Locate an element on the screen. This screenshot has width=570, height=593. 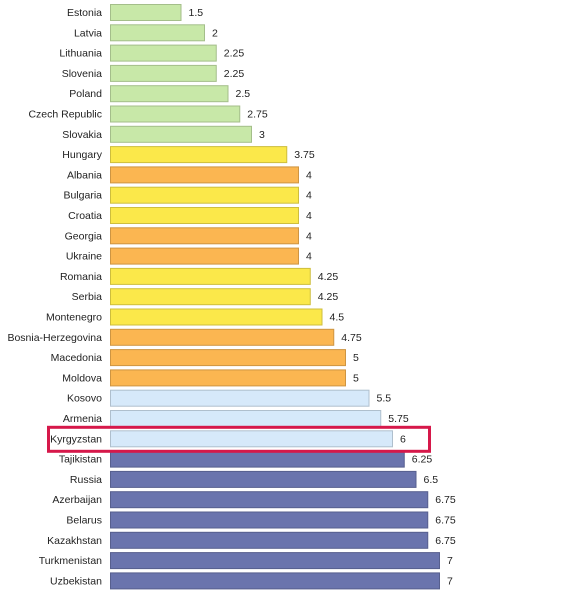
category-label-moldova: Moldova is located at coordinates (82, 378).